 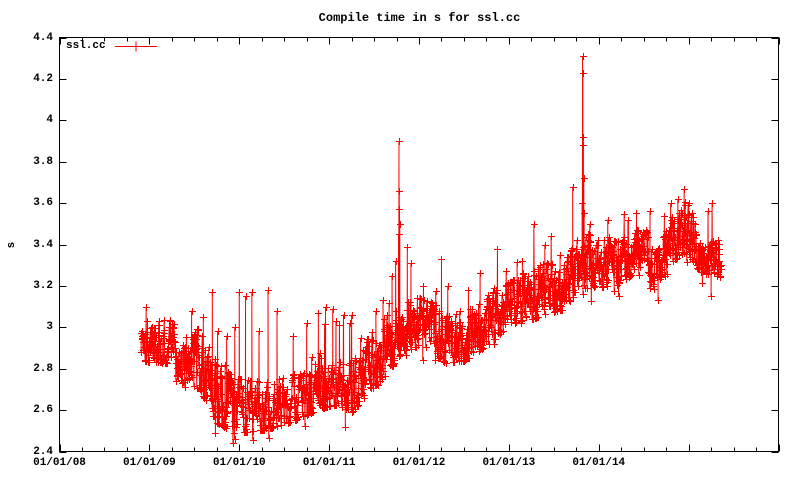 I want to click on y-tick-label: 2.8, so click(x=43, y=368).